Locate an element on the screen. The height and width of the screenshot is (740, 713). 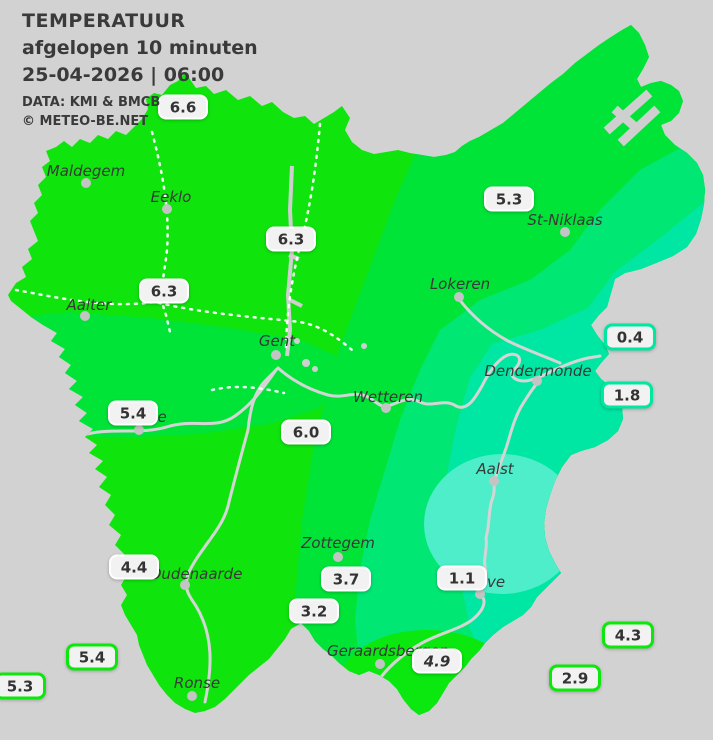
data-source-label: DATA: KMI & BMCB is located at coordinates (91, 102).